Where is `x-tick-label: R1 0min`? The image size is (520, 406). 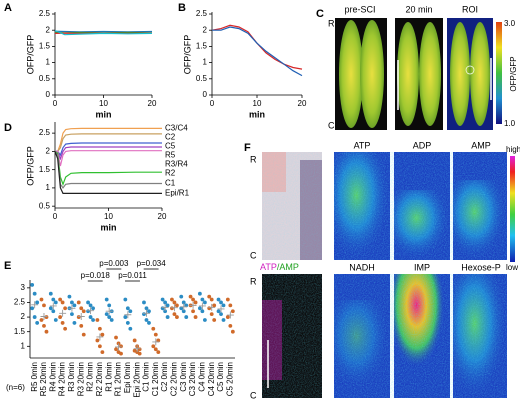 x-tick-label: R1 0min is located at coordinates (108, 377).